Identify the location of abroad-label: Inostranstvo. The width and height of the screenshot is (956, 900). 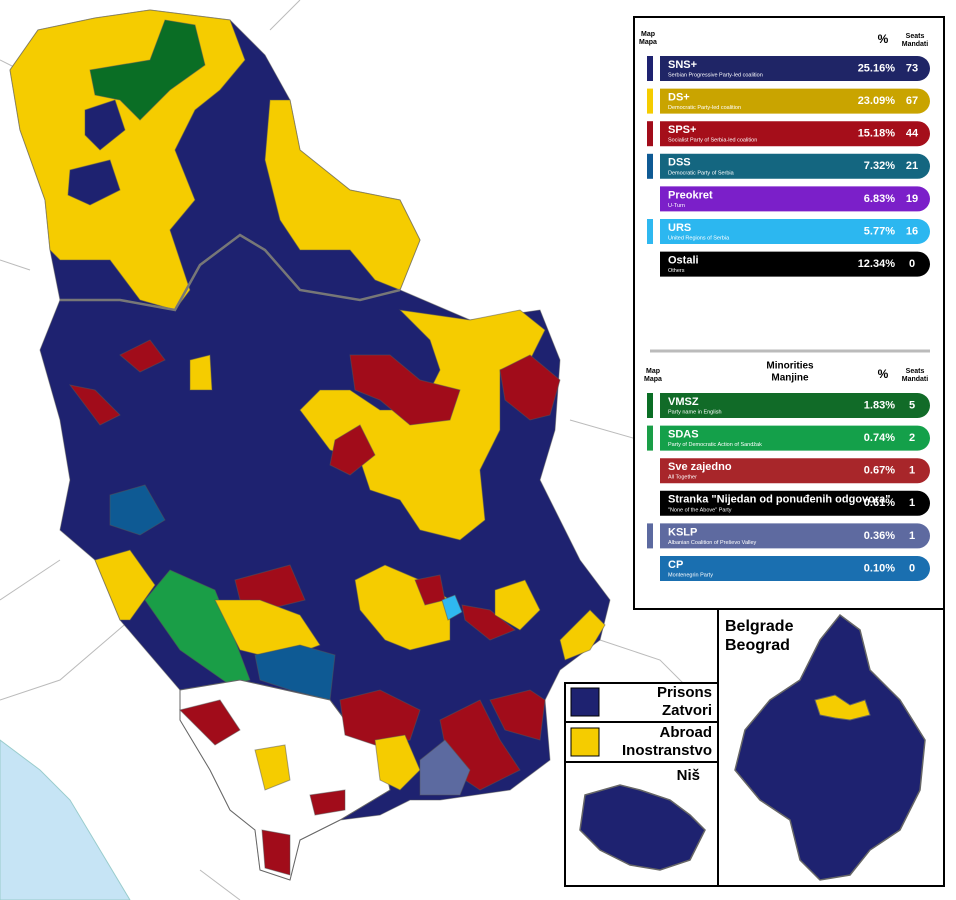
(667, 750).